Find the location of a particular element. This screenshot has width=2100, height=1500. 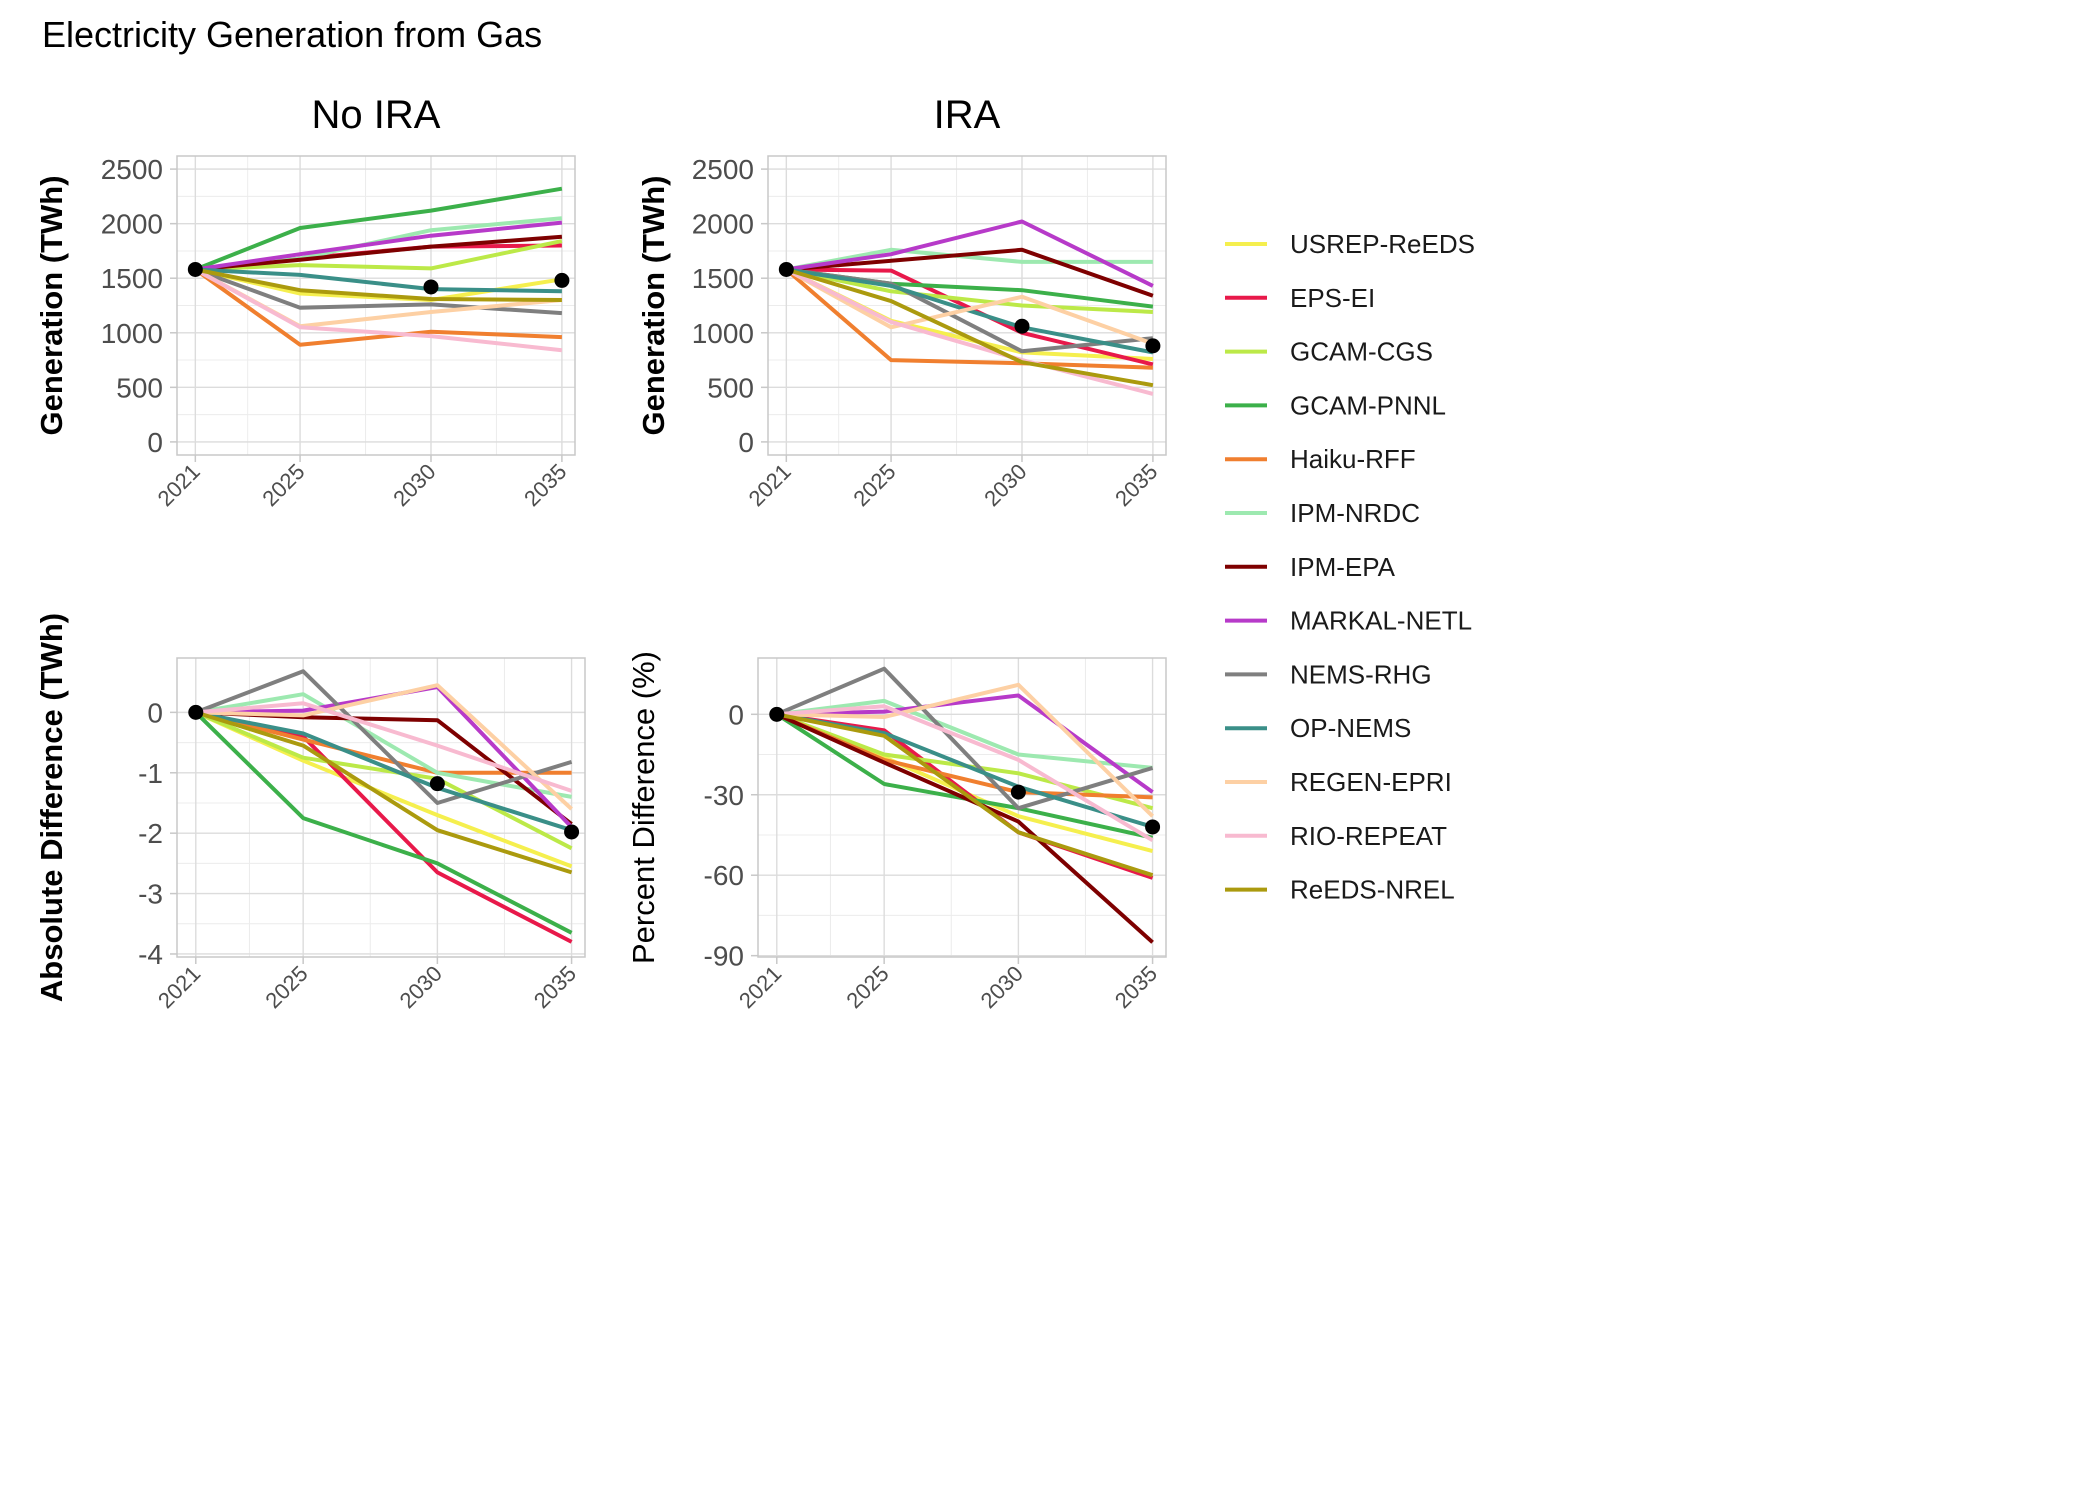

figure-title: Electricity Generation from Gas is located at coordinates (292, 34).